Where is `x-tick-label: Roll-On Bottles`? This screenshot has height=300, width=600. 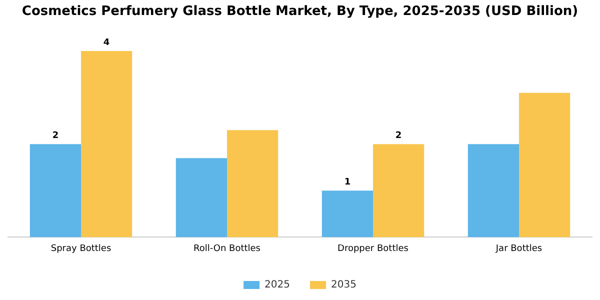 x-tick-label: Roll-On Bottles is located at coordinates (227, 249).